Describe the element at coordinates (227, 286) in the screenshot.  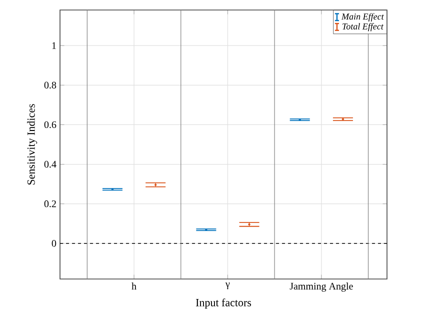
I see `x-tick-label: γ` at that location.